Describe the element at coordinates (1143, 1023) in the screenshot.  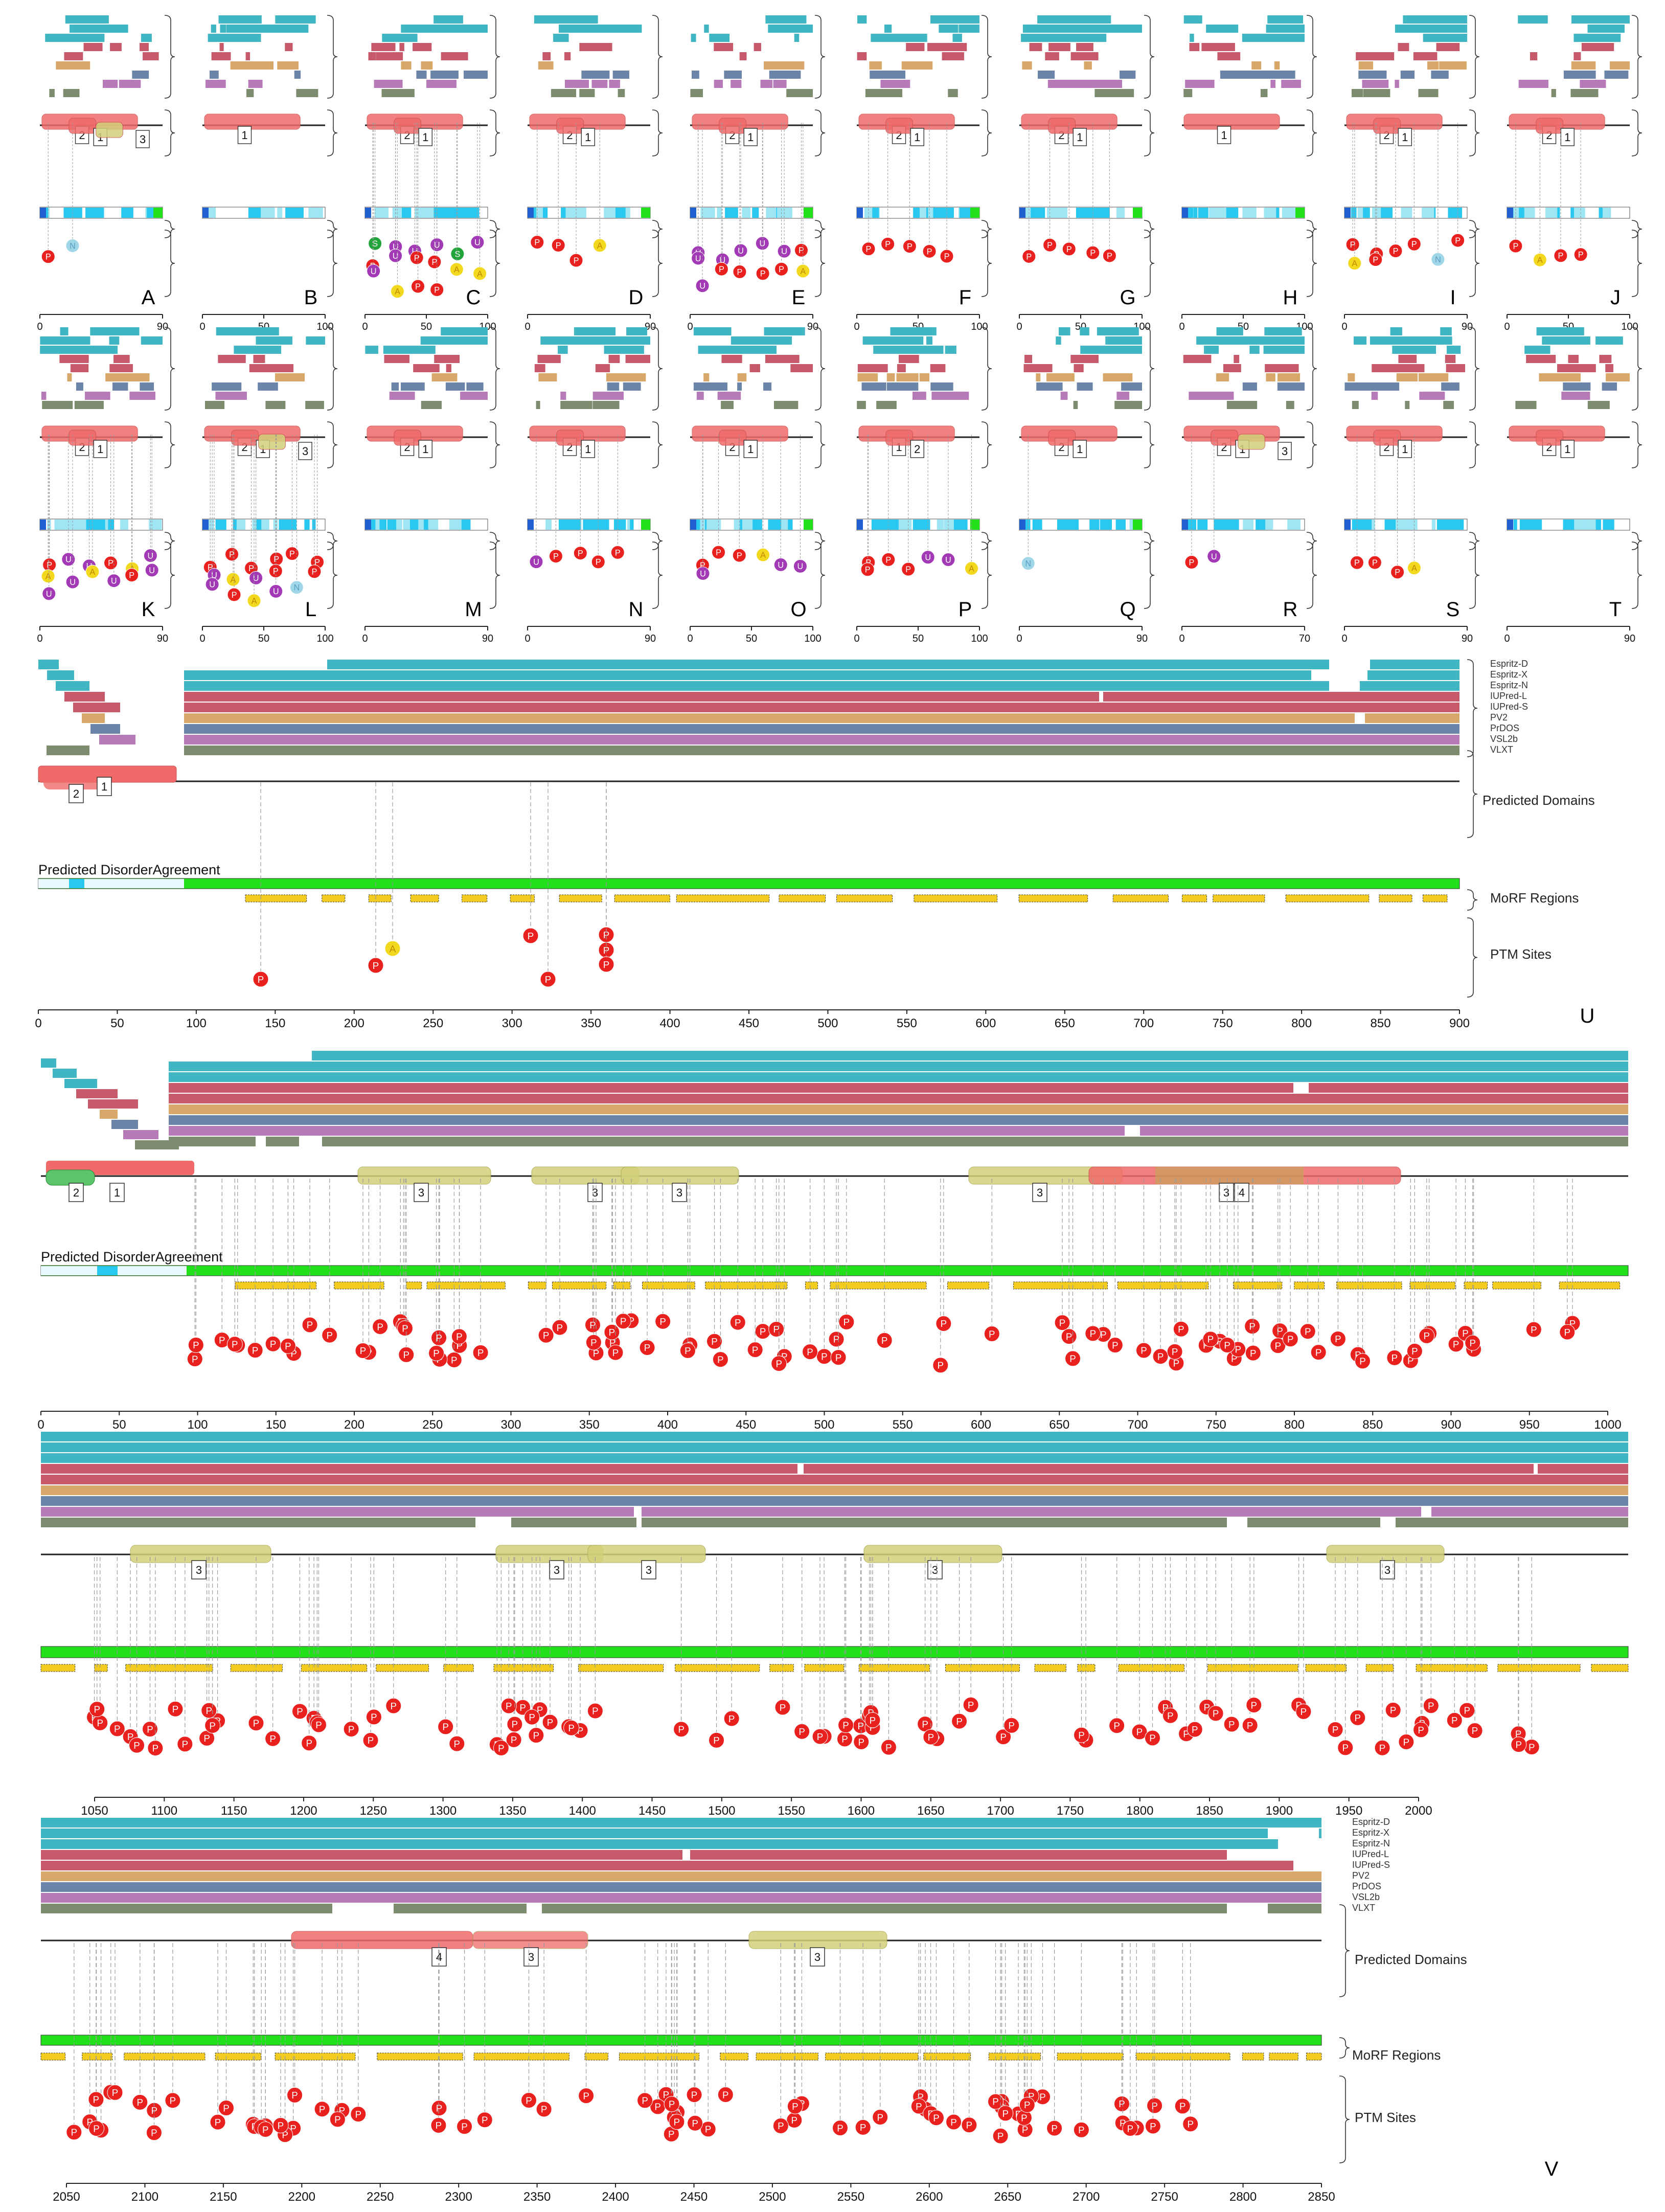
I see `axis-tick-label: 700` at that location.